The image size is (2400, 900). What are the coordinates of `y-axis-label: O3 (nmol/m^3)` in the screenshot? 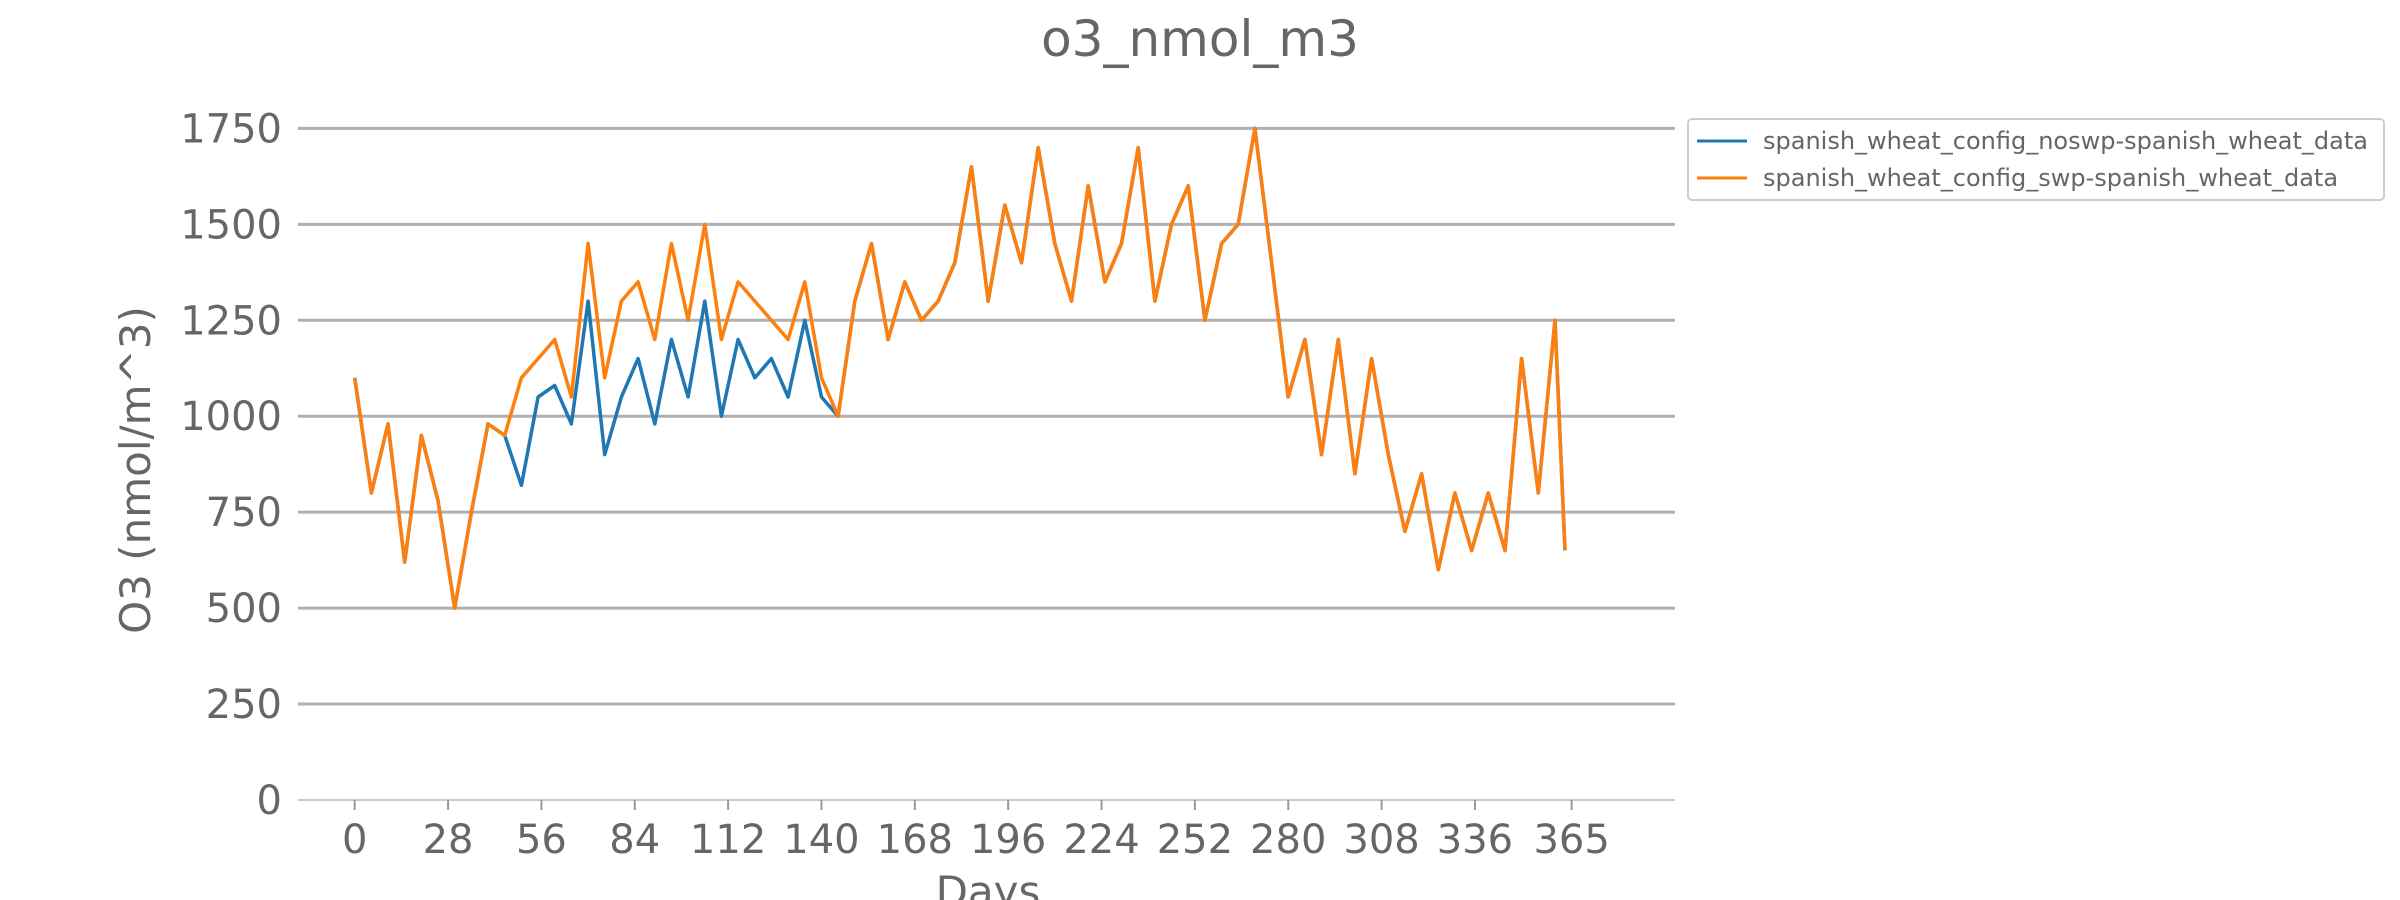 It's located at (135, 470).